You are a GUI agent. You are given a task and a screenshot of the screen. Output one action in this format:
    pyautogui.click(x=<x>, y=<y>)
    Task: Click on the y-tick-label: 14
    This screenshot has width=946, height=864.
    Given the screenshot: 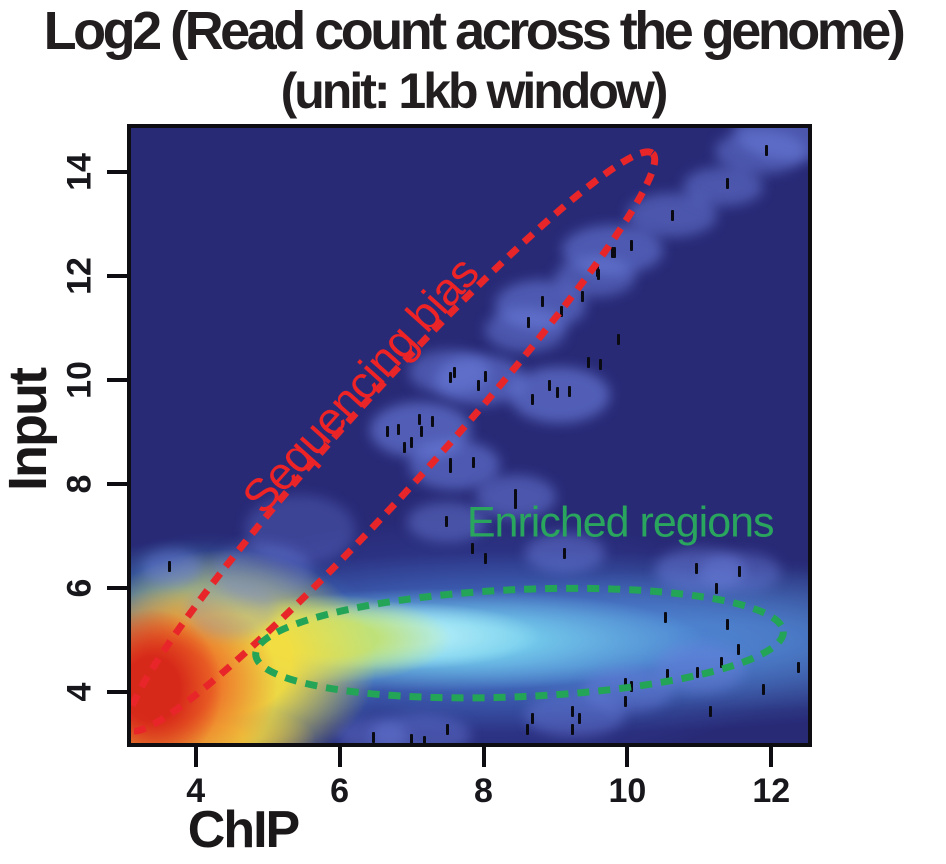 What is the action you would take?
    pyautogui.click(x=79, y=171)
    